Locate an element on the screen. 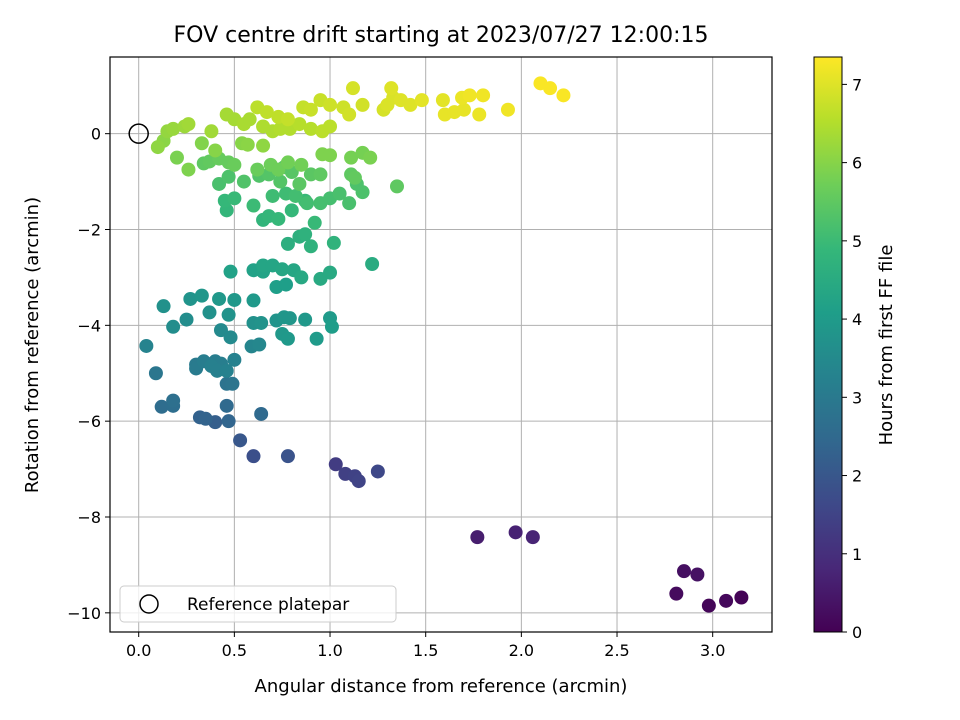  colorbar-ticks: 0 1 2 3 4 5 6 7 is located at coordinates (852, 358).